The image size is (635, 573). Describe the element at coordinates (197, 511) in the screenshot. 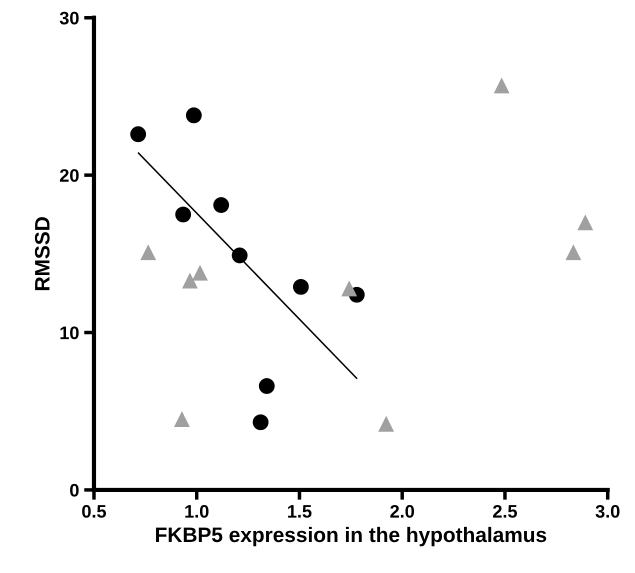

I see `x-tick-label: 1.0` at that location.